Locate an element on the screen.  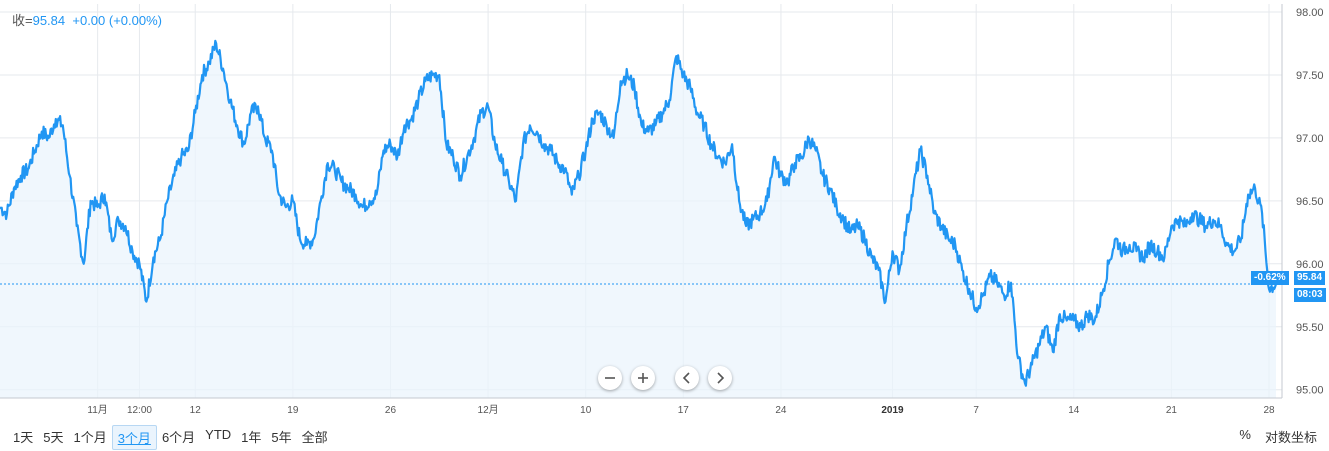
y-tick-label: 96.50 is located at coordinates (1310, 202).